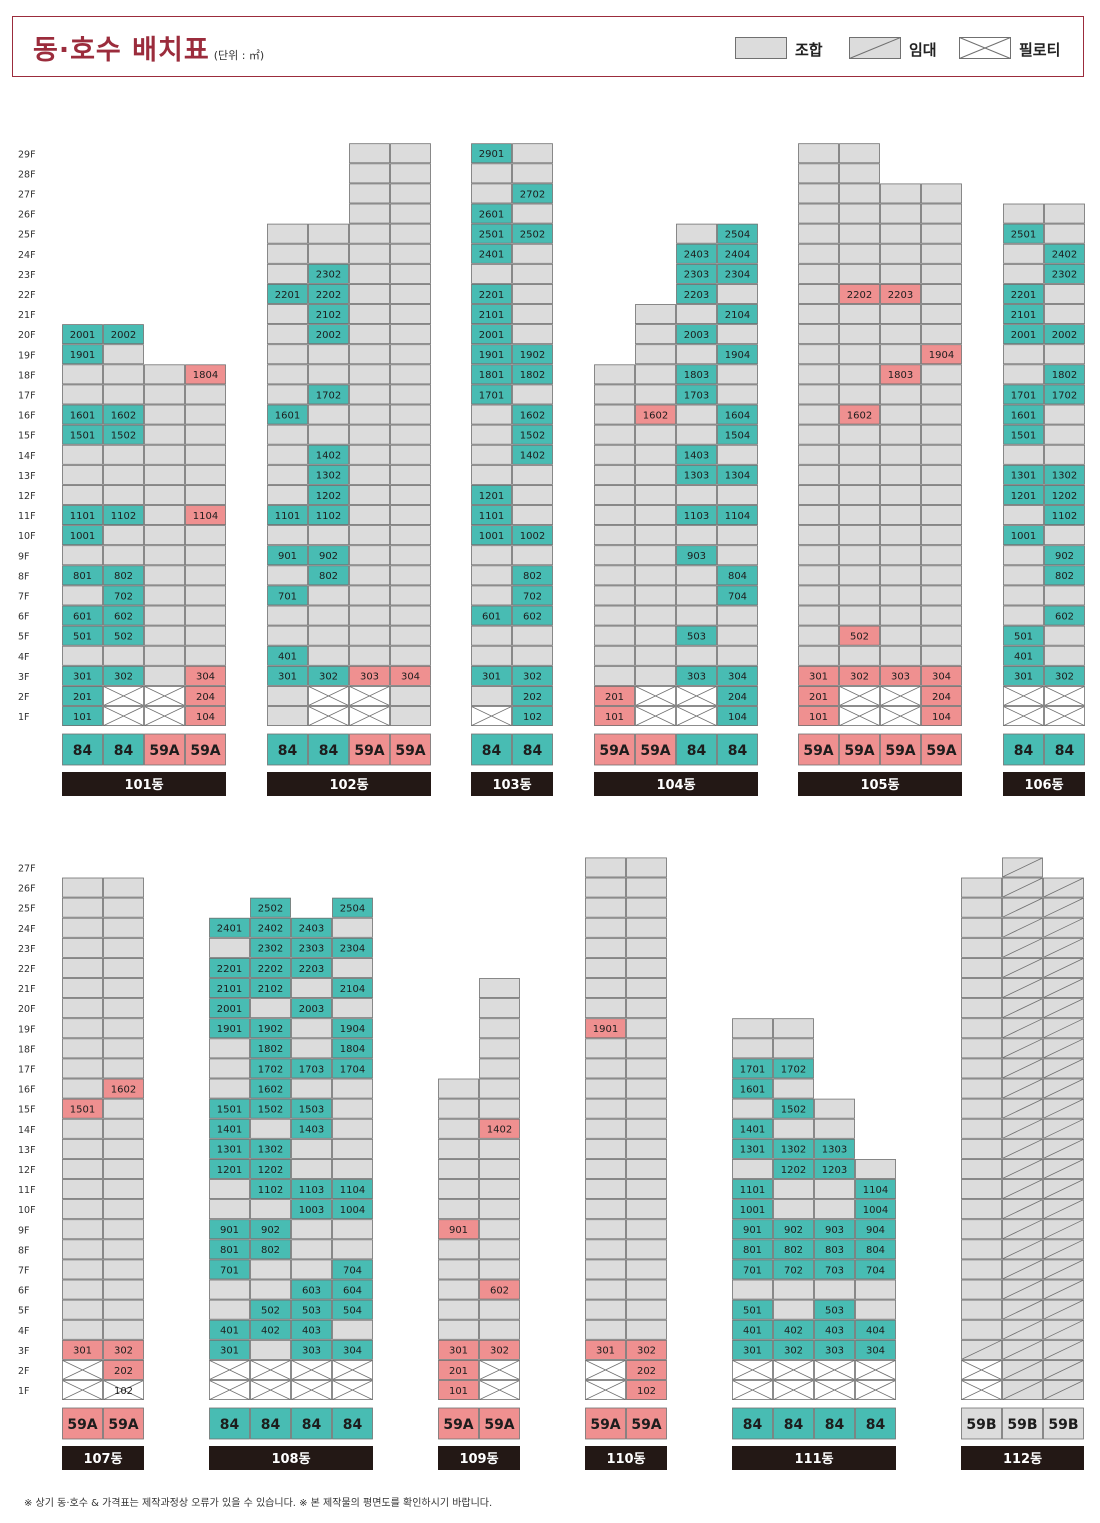 The image size is (1100, 1523). Describe the element at coordinates (737, 315) in the screenshot. I see `unit-number: 2104` at that location.